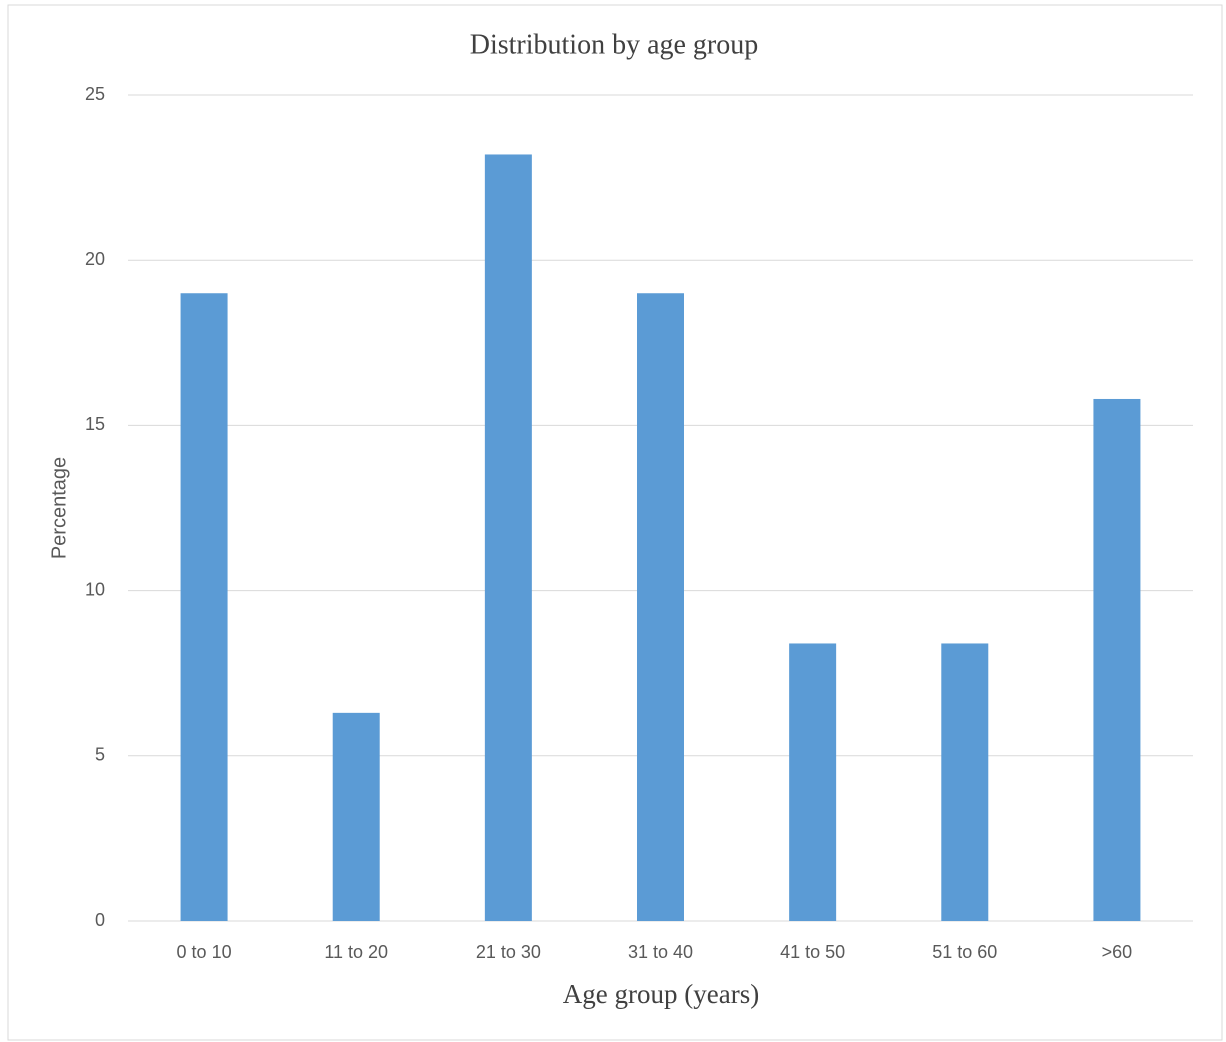  I want to click on x-axis-label: Age group (years), so click(661, 994).